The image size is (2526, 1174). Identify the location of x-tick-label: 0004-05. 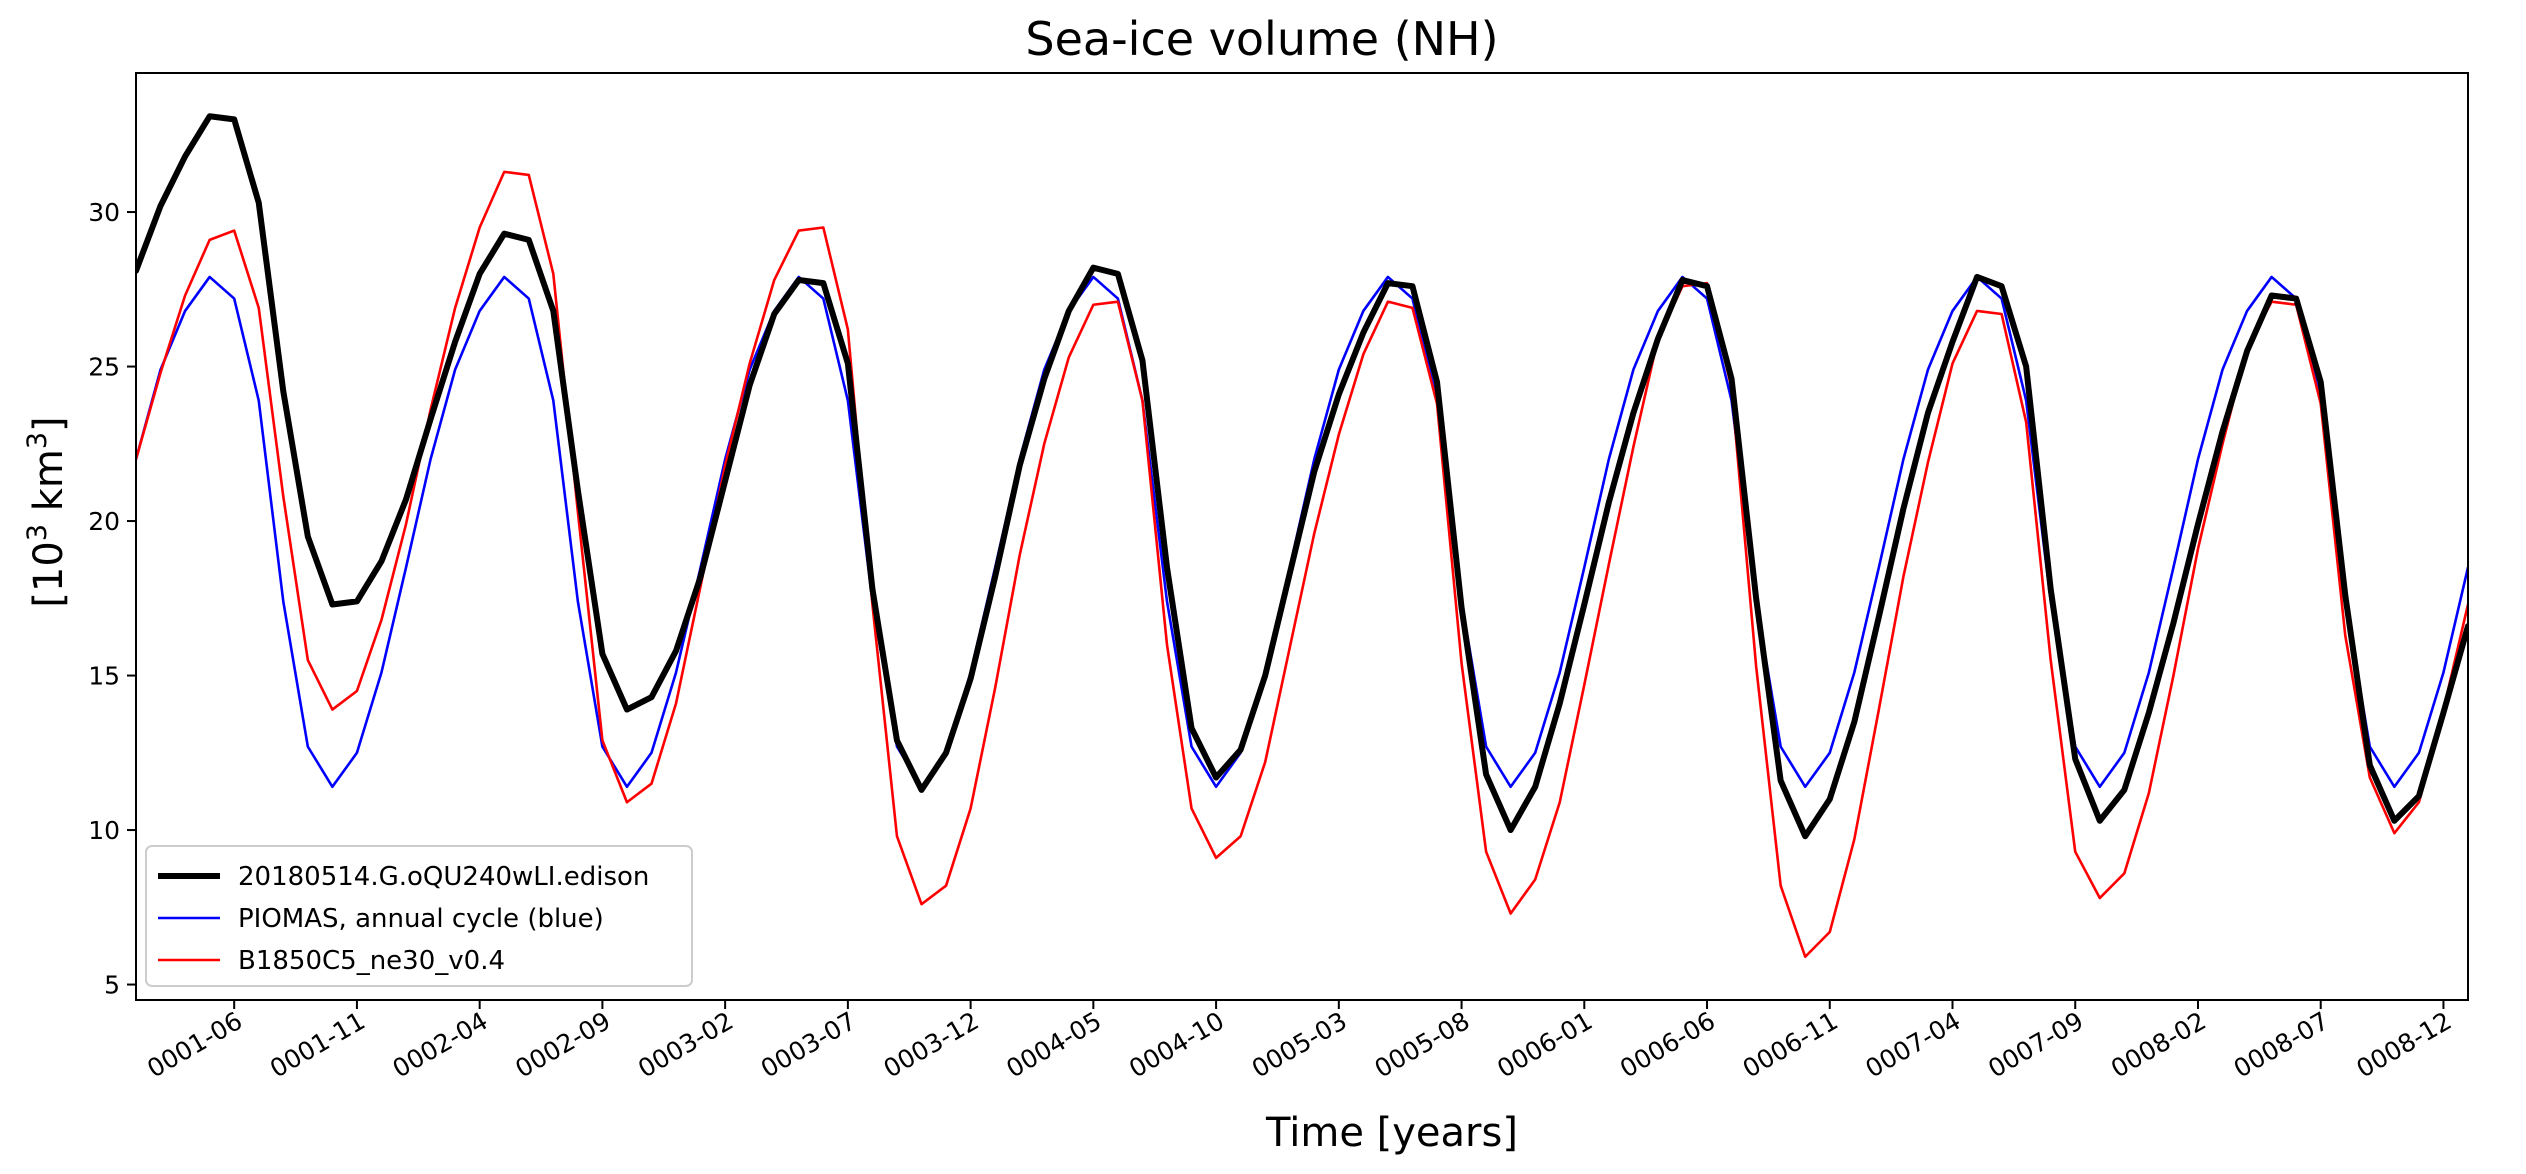
(1053, 1044).